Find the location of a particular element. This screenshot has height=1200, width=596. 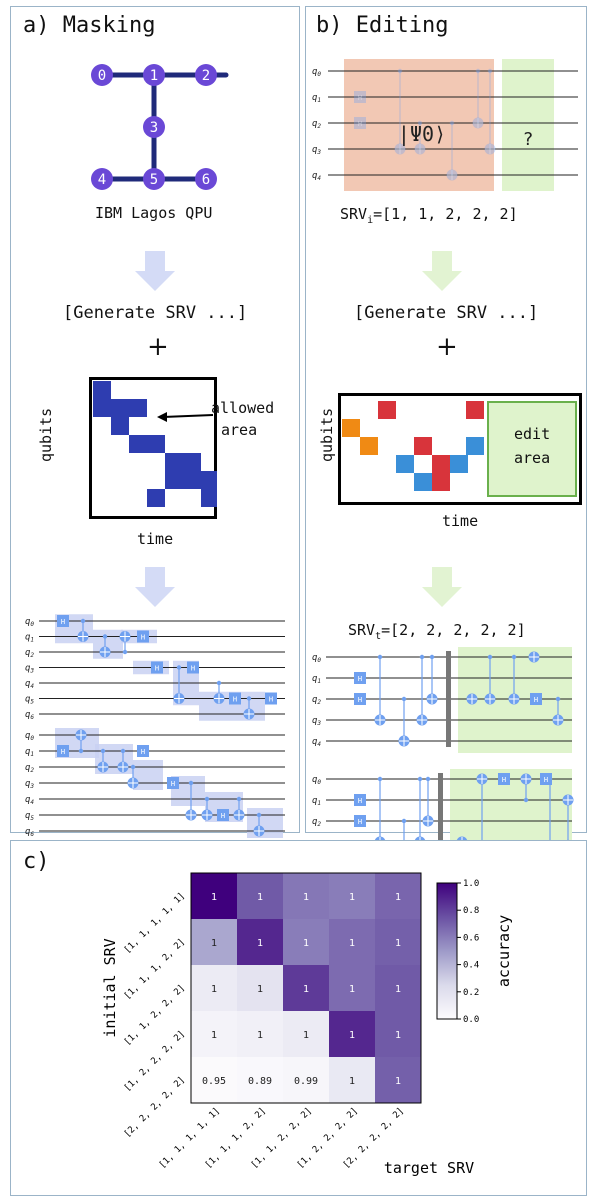

heatmap-cell-label: 0.89 is located at coordinates (260, 1081).